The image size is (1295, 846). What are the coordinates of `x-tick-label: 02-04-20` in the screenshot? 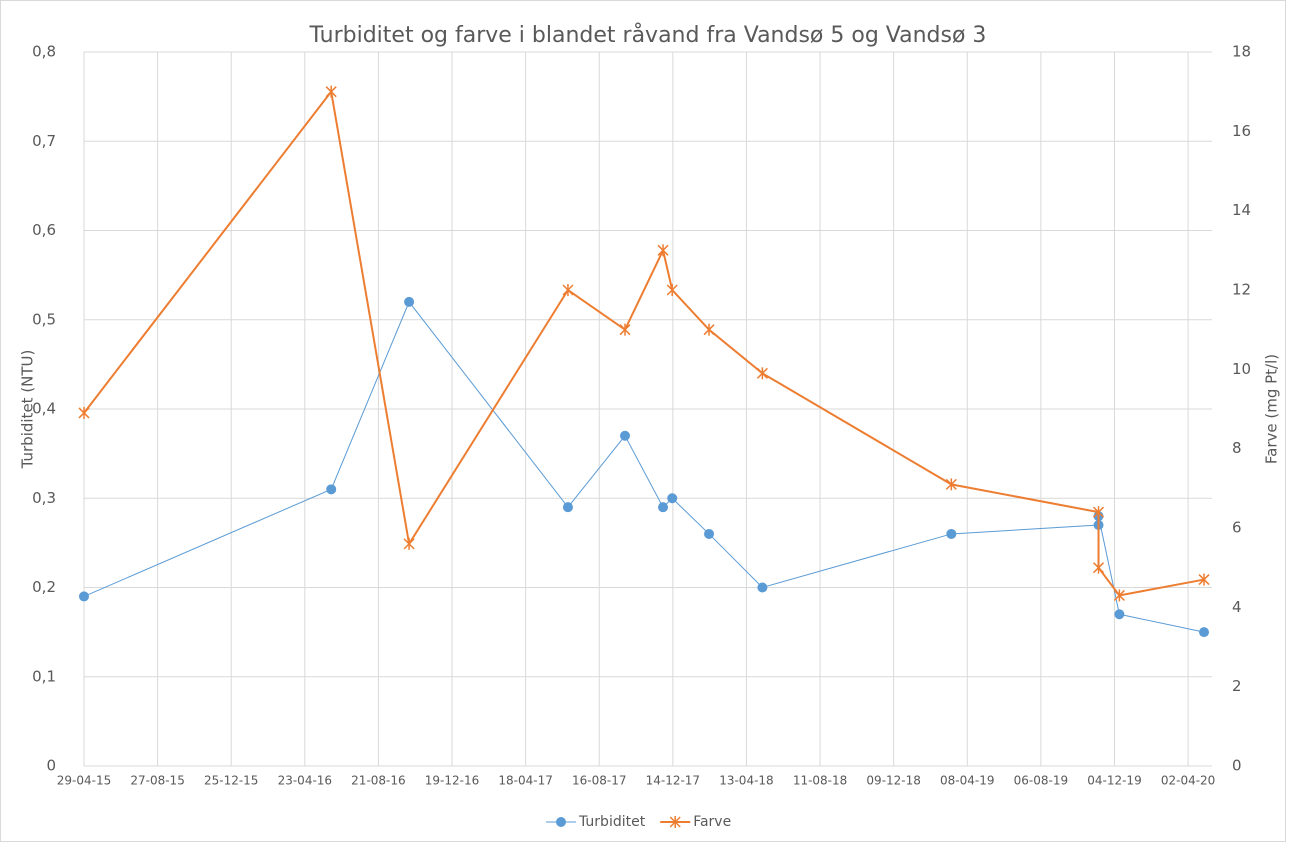 It's located at (1188, 781).